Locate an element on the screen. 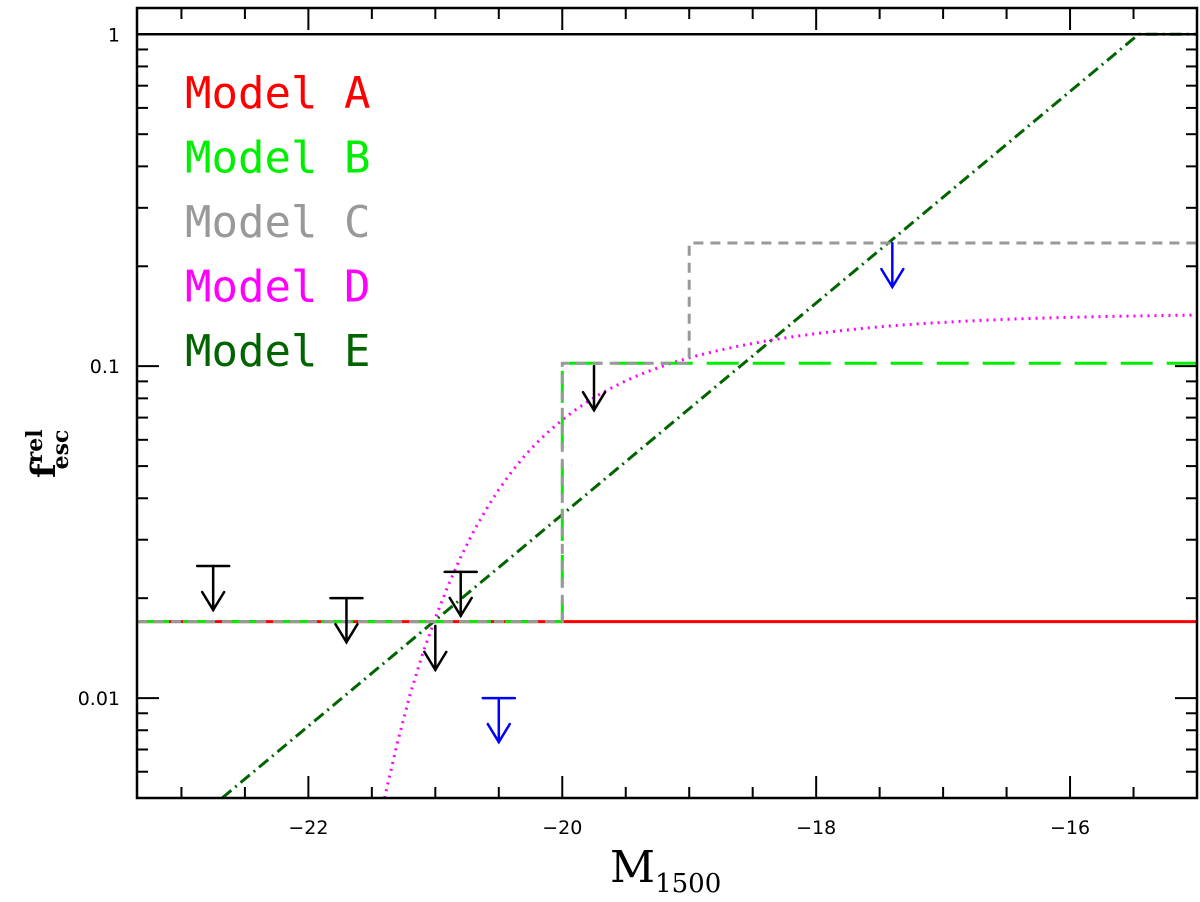 The width and height of the screenshot is (1200, 902). legend-entry-model-a: Model A is located at coordinates (277, 93).